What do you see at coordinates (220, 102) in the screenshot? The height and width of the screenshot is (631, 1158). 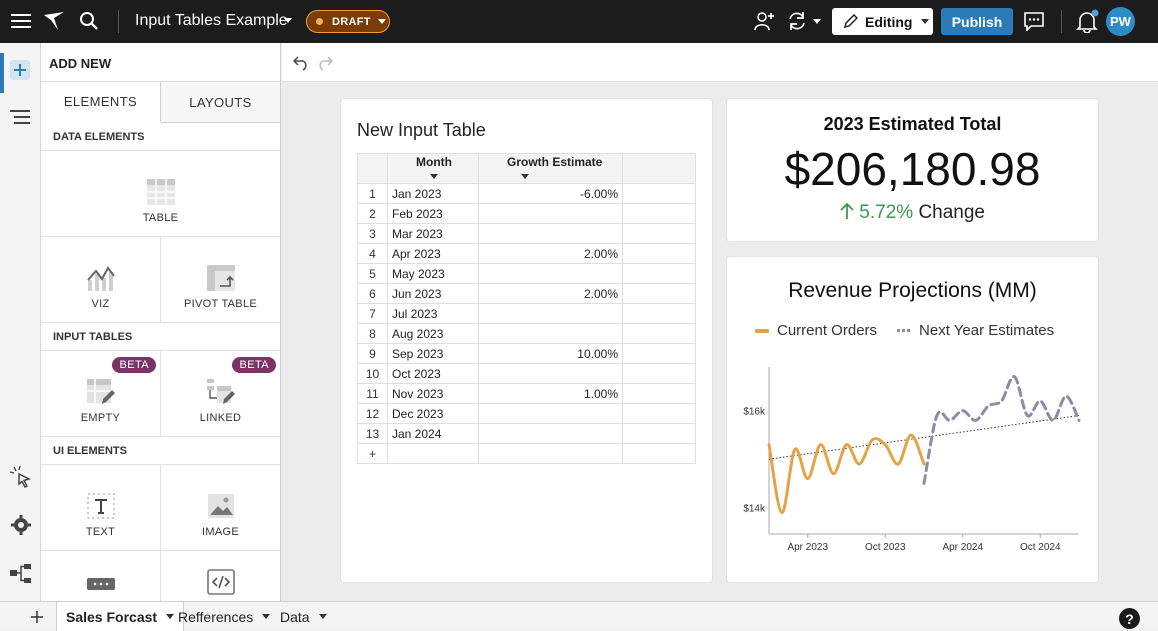 I see `tab-layouts: LAYOUTS` at bounding box center [220, 102].